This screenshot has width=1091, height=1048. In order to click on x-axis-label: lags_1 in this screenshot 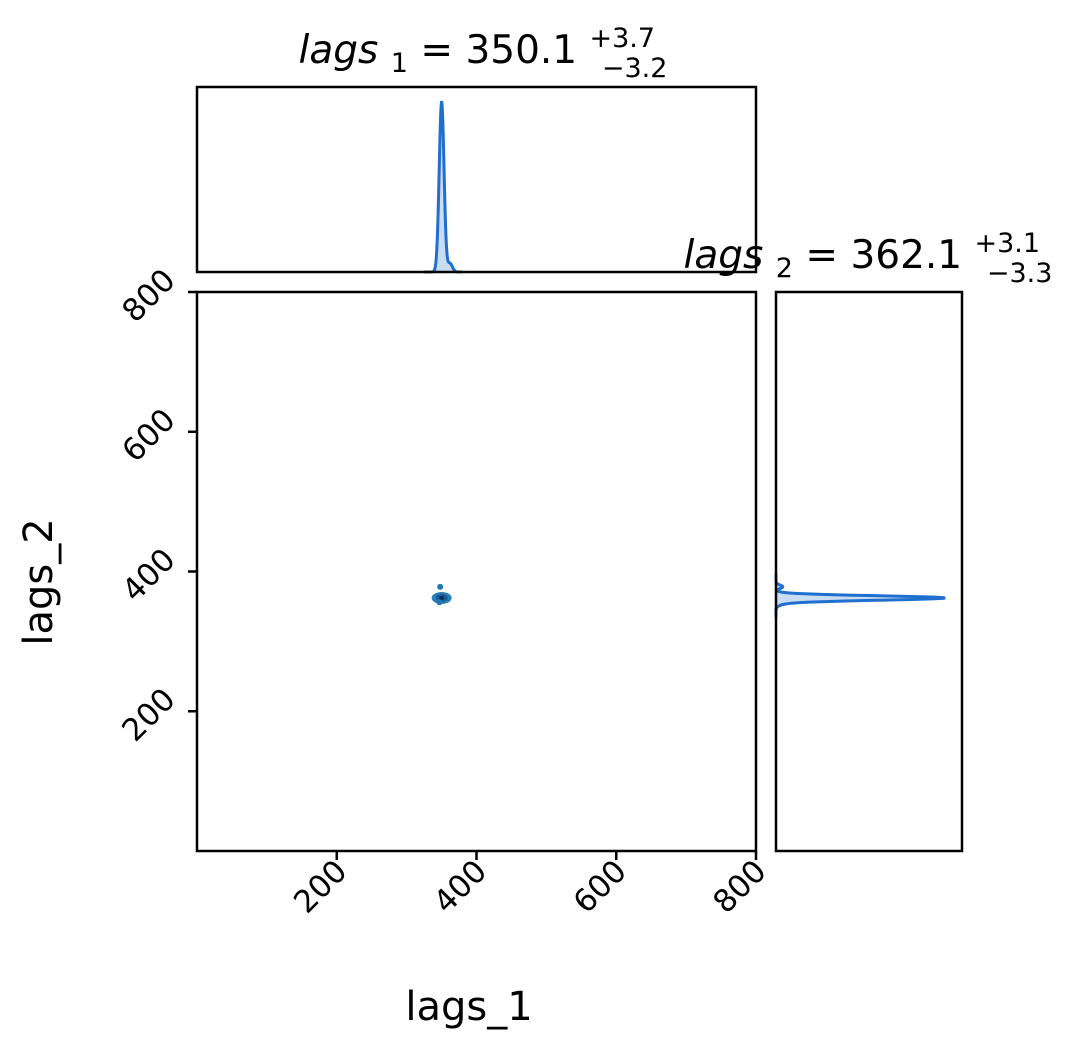, I will do `click(468, 1007)`.